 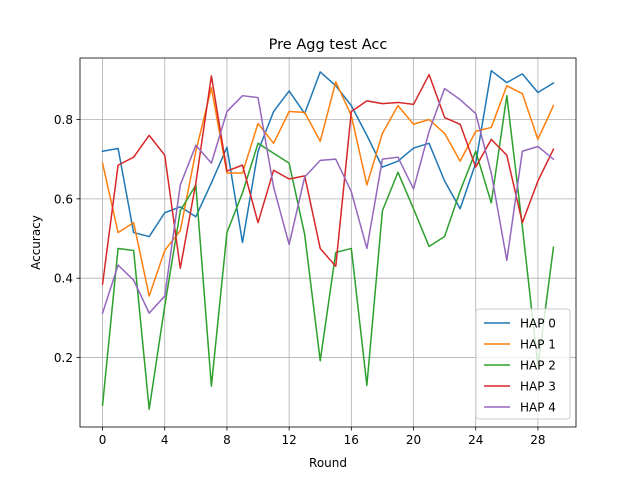 I want to click on legend-box, so click(x=523, y=364).